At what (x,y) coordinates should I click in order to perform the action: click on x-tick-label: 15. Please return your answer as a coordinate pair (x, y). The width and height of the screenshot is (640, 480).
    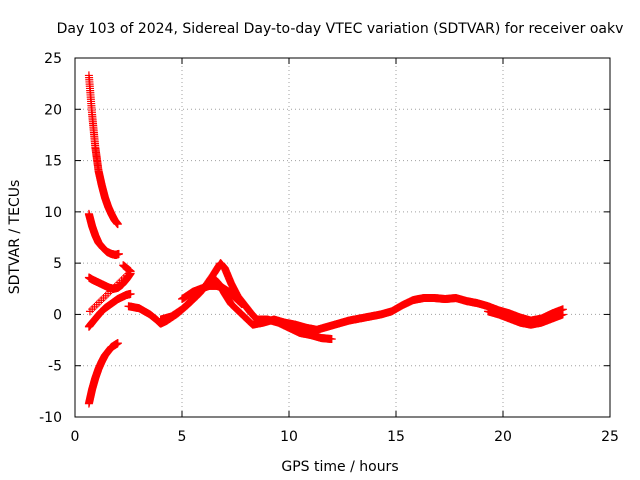
    Looking at the image, I should click on (396, 437).